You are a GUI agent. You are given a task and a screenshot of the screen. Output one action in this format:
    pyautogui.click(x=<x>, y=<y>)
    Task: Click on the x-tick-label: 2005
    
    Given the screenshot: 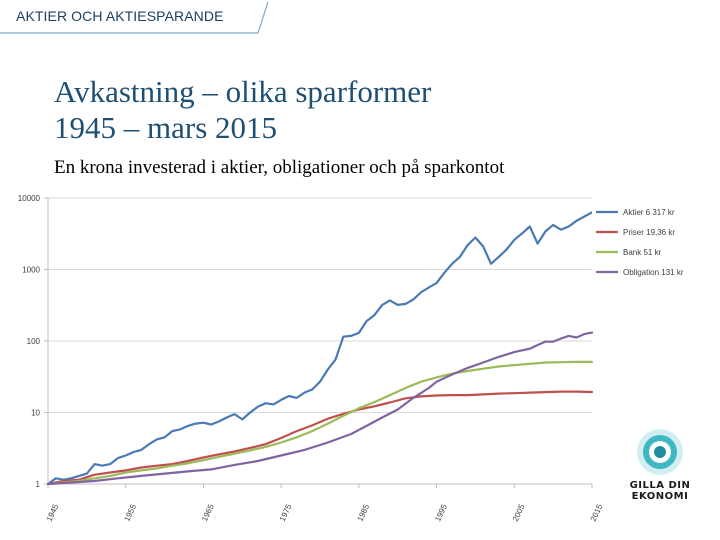 What is the action you would take?
    pyautogui.click(x=519, y=512)
    